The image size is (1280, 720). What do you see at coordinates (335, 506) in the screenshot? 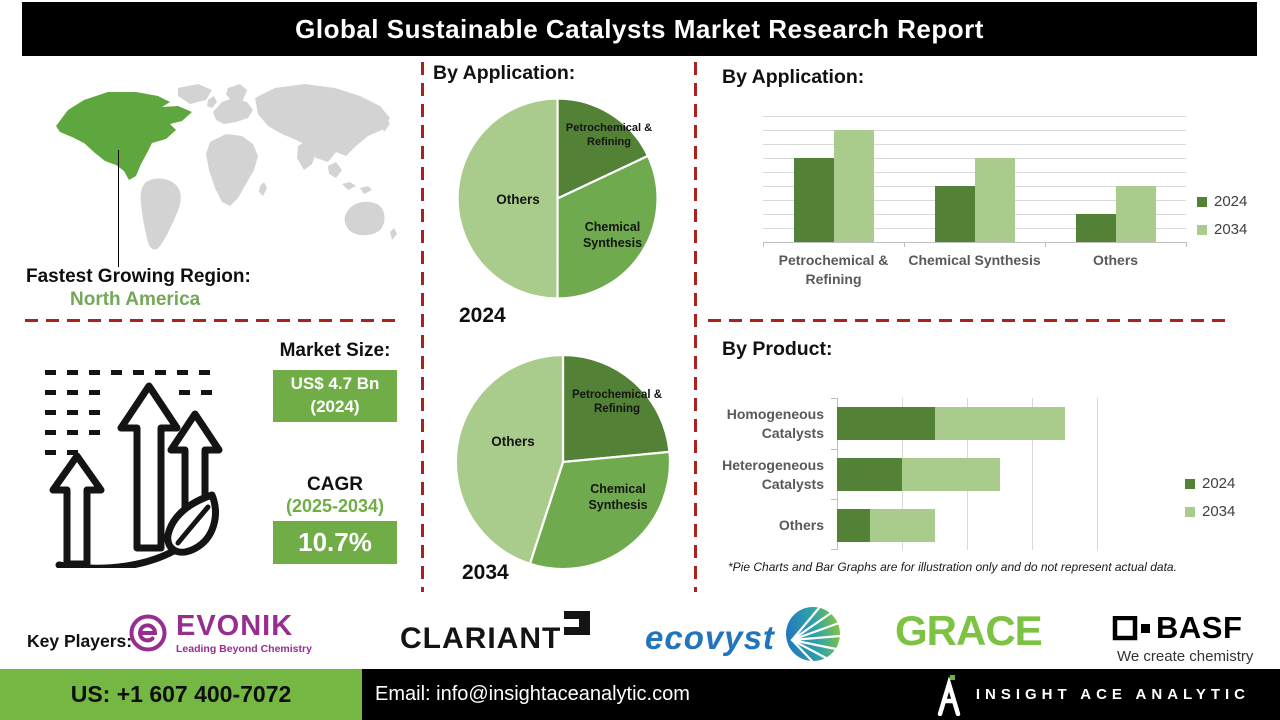
I see `cagr-period: (2025-2034)` at bounding box center [335, 506].